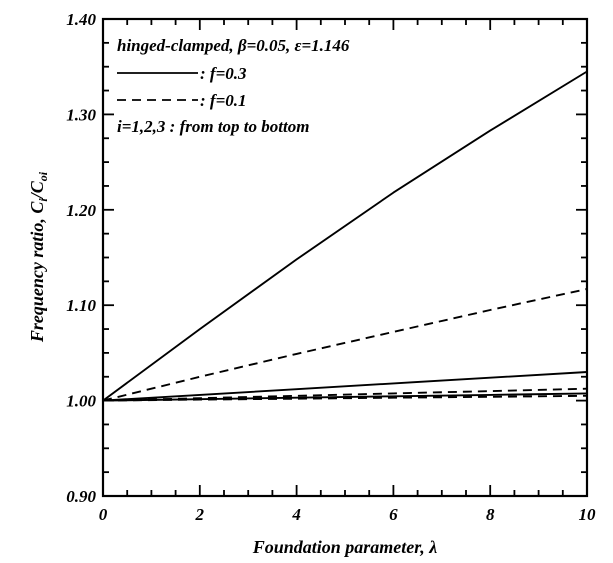 Image resolution: width=613 pixels, height=563 pixels. What do you see at coordinates (43, 176) in the screenshot?
I see `y-axis-label-sub2: oi` at bounding box center [43, 176].